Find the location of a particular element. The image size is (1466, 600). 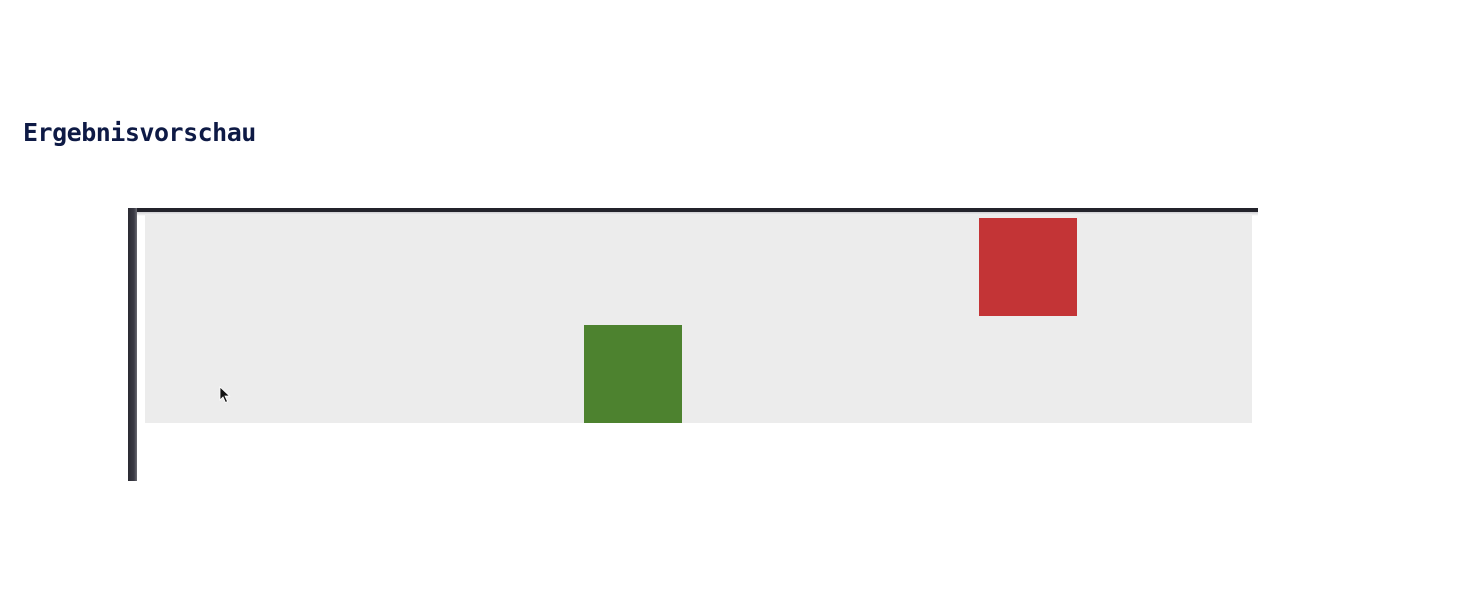

red-tile is located at coordinates (1028, 267).